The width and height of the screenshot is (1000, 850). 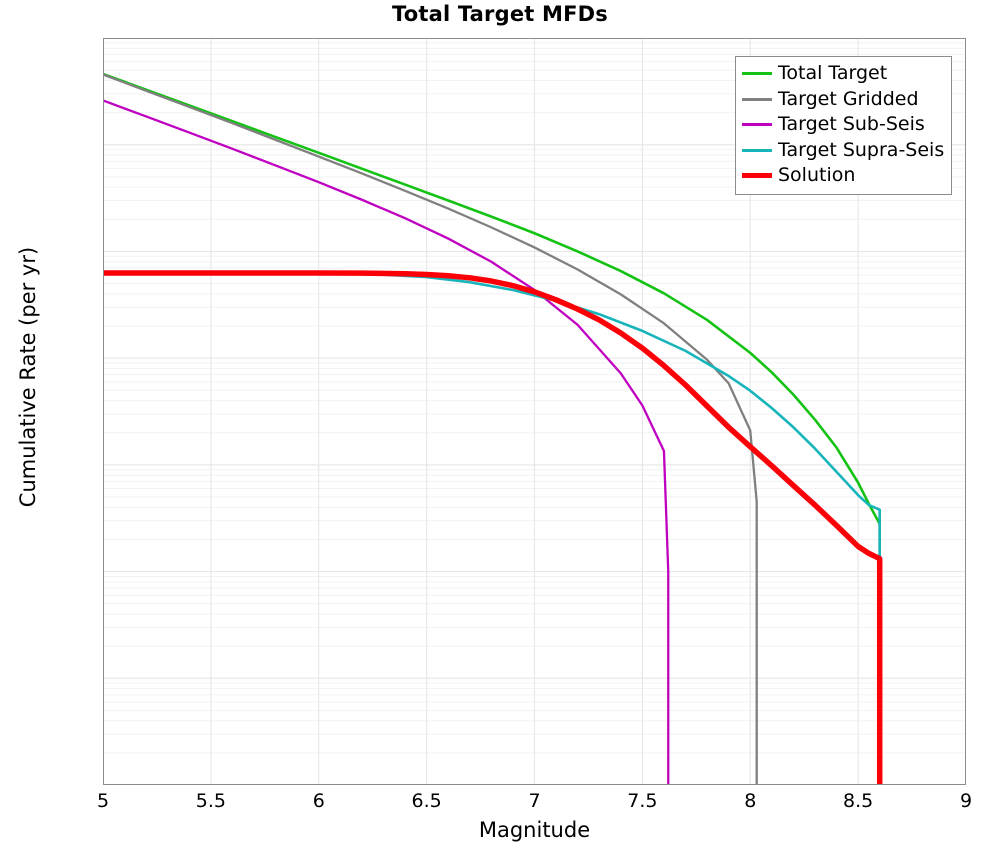 What do you see at coordinates (534, 801) in the screenshot?
I see `x-tick-label: 7` at bounding box center [534, 801].